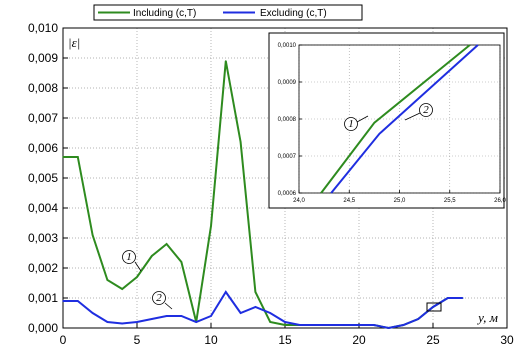 The image size is (526, 354). What do you see at coordinates (43, 88) in the screenshot?
I see `y-tick-label: 0,008` at bounding box center [43, 88].